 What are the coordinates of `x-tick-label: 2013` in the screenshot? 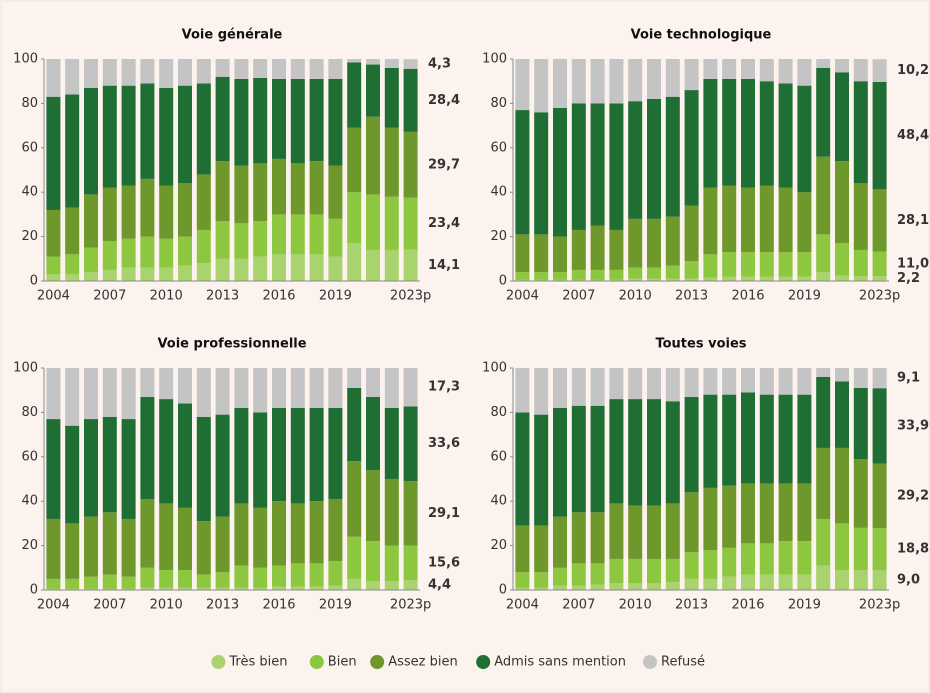 It's located at (691, 605).